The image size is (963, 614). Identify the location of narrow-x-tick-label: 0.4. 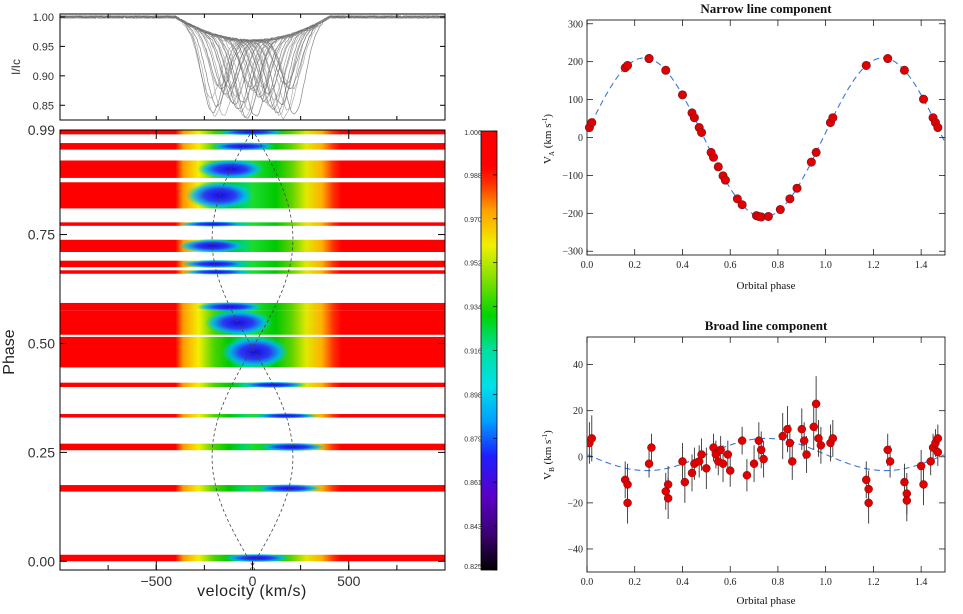
(682, 265).